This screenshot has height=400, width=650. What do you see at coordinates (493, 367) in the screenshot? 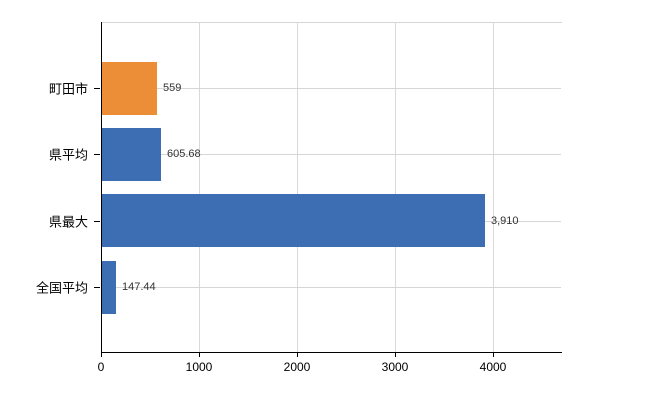
I see `x-tick-label: 4000` at bounding box center [493, 367].